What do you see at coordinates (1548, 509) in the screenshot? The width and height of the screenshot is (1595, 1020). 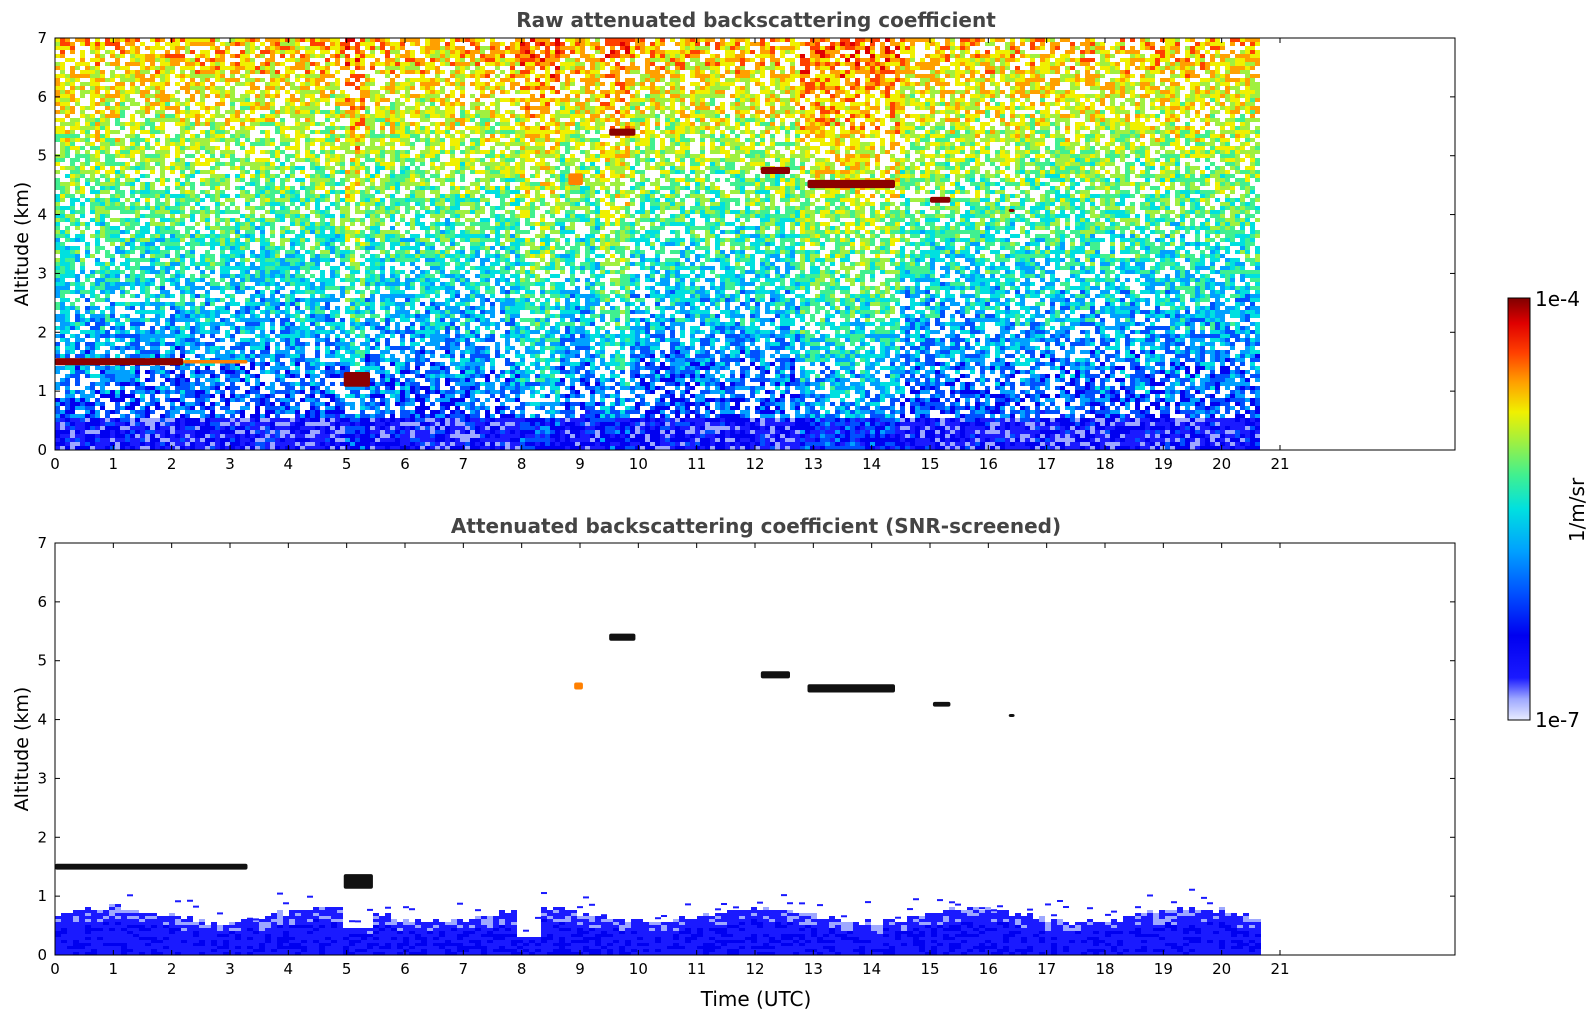 I see `colorbar: 1e-4 1e-7 1/m/sr` at bounding box center [1548, 509].